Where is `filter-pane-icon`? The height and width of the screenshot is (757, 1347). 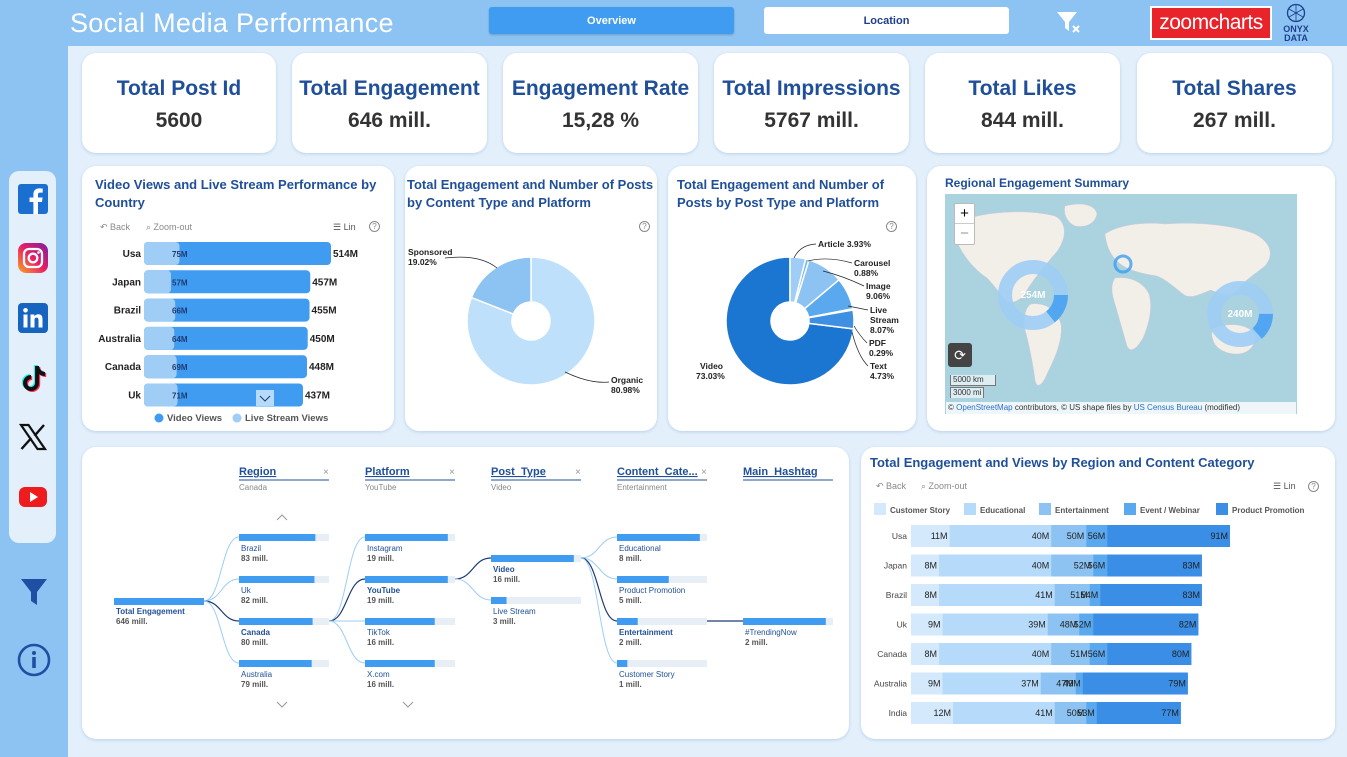
filter-pane-icon is located at coordinates (34, 592).